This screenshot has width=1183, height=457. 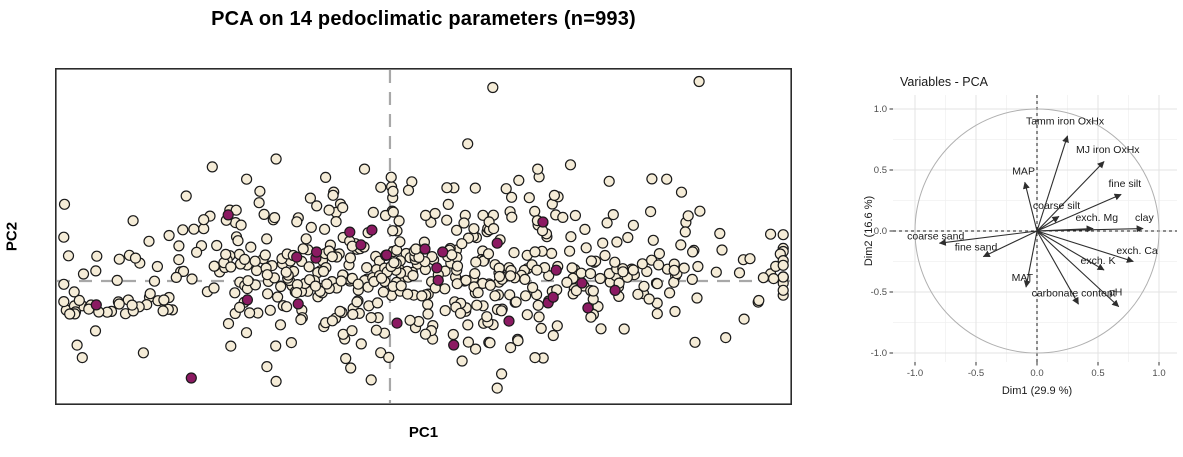 I want to click on variable-label: pH, so click(x=1115, y=293).